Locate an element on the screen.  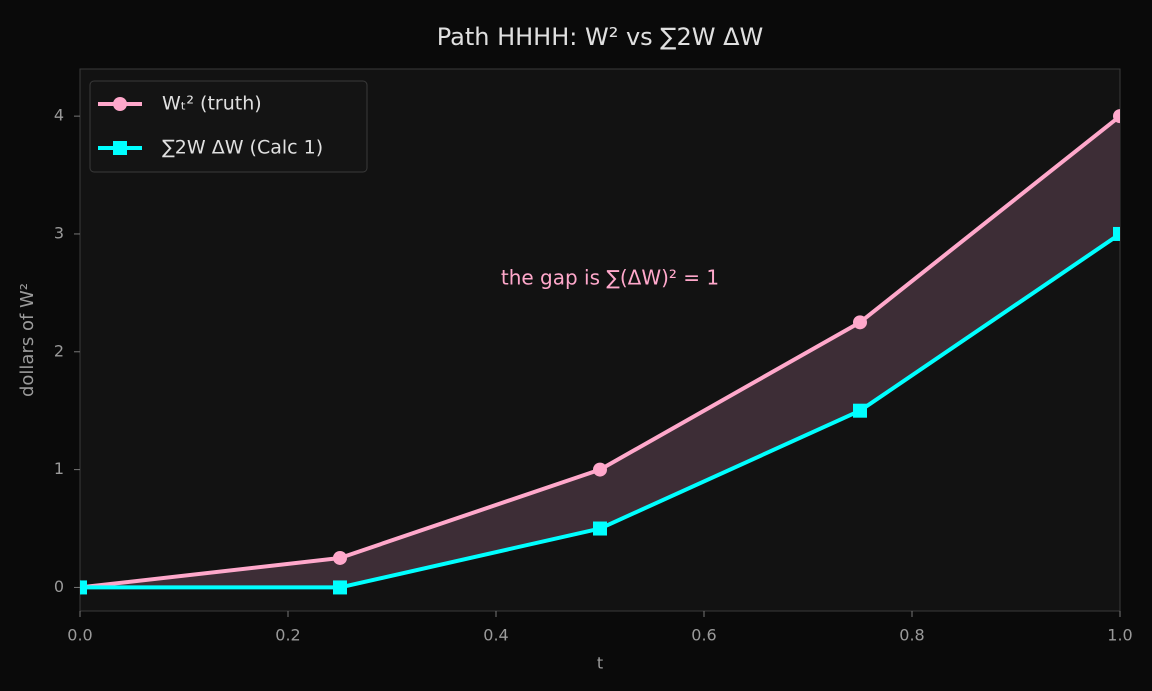
x-tick-label: 0.2 is located at coordinates (287, 635).